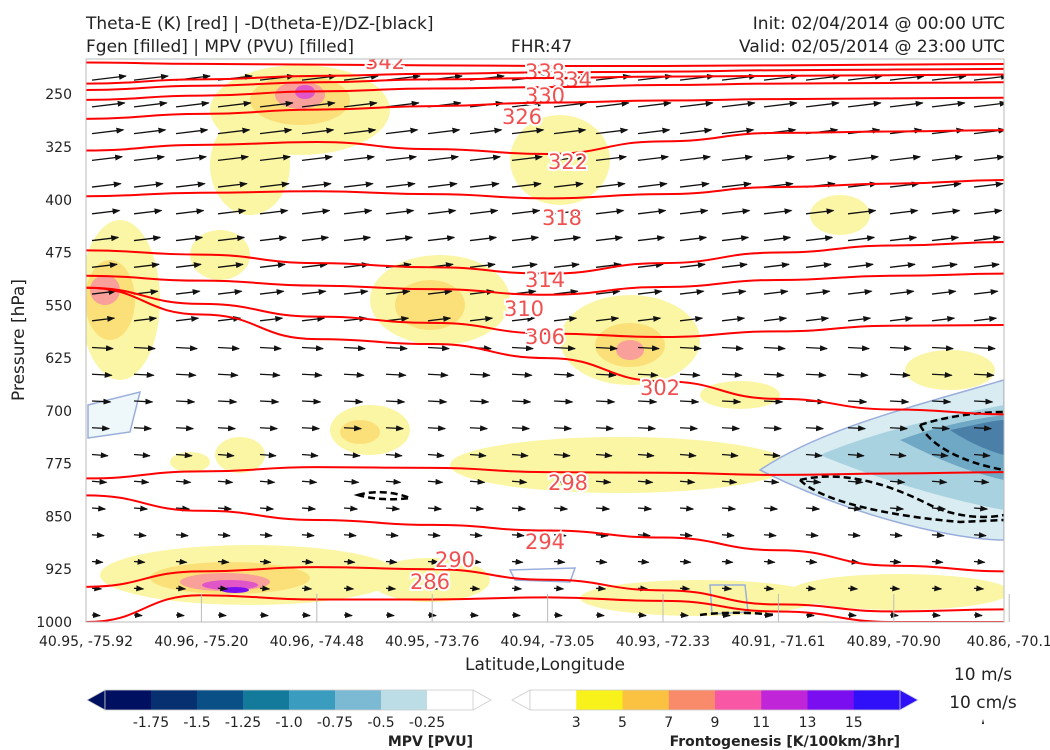  What do you see at coordinates (54, 359) in the screenshot?
I see `y-axis: 250 325 400 475 550 625 700 775 850 925 1000` at bounding box center [54, 359].